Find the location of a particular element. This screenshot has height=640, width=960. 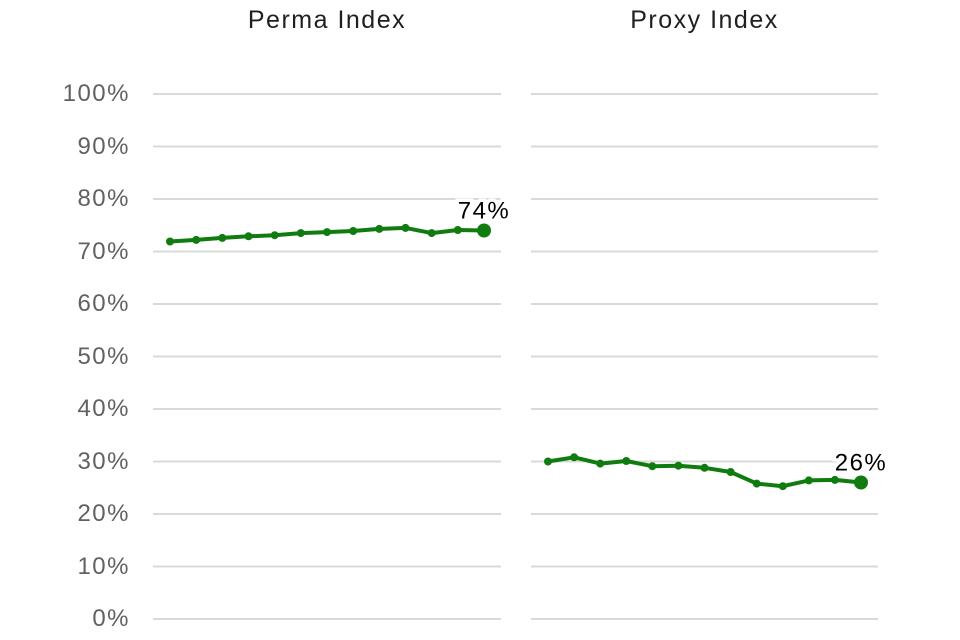

y-axis-tick-label: 90% is located at coordinates (103, 146).